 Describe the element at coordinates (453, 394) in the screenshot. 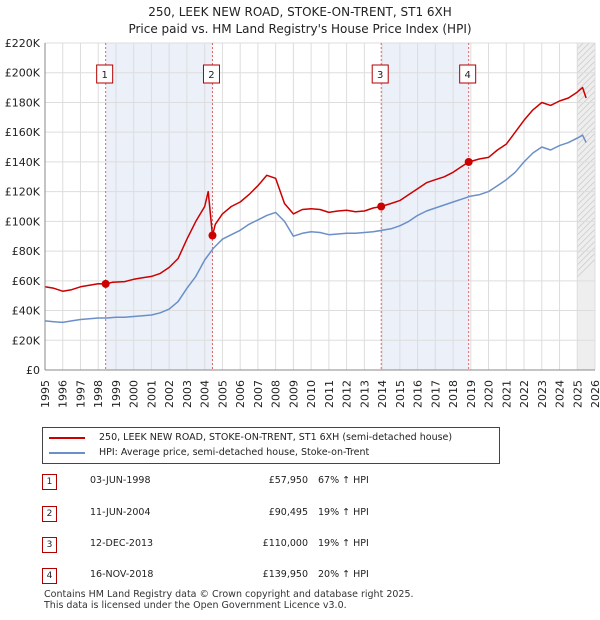

I see `x-tick-label: 2018` at that location.